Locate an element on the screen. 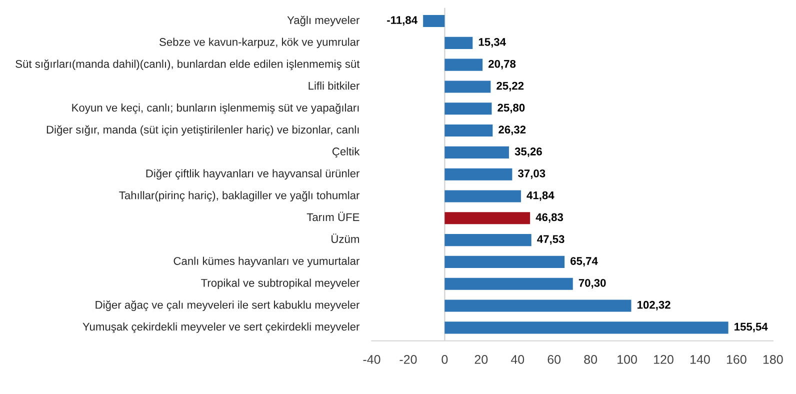  y-tick-label: Lifli bitkiler is located at coordinates (334, 86).